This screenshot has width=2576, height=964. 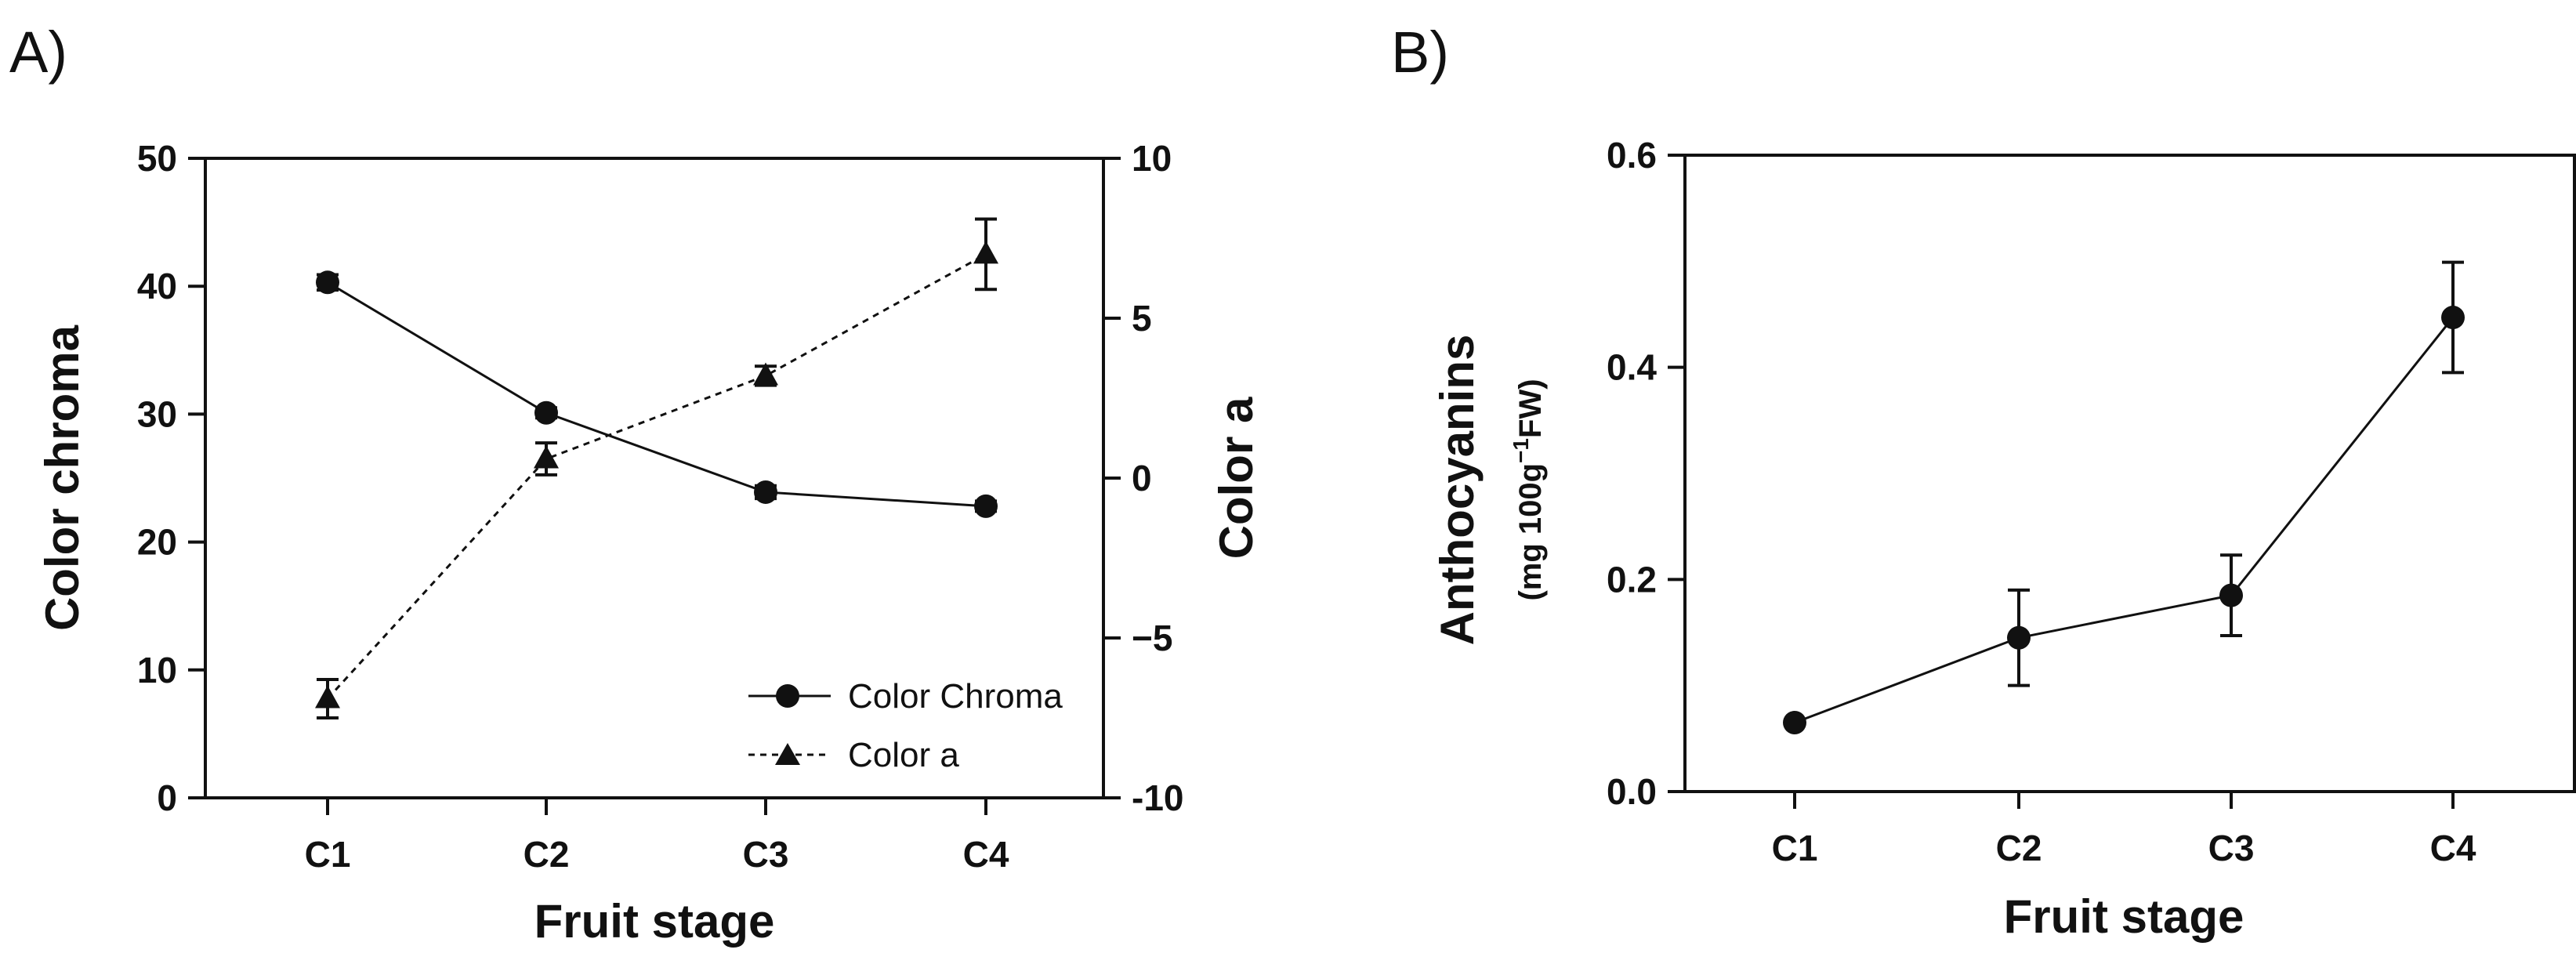 I want to click on left-tick-label: 50, so click(x=157, y=158).